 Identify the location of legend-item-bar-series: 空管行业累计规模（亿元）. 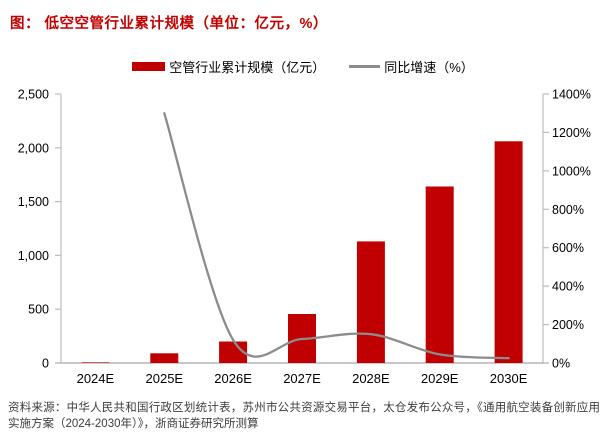
(228, 66).